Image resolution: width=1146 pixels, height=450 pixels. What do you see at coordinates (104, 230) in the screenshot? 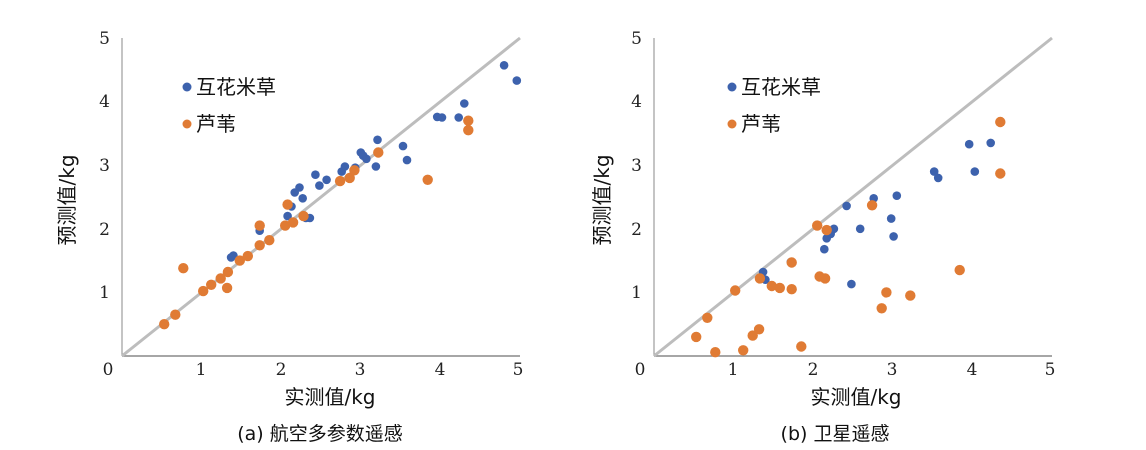
I see `y-tick-label: 2` at bounding box center [104, 230].